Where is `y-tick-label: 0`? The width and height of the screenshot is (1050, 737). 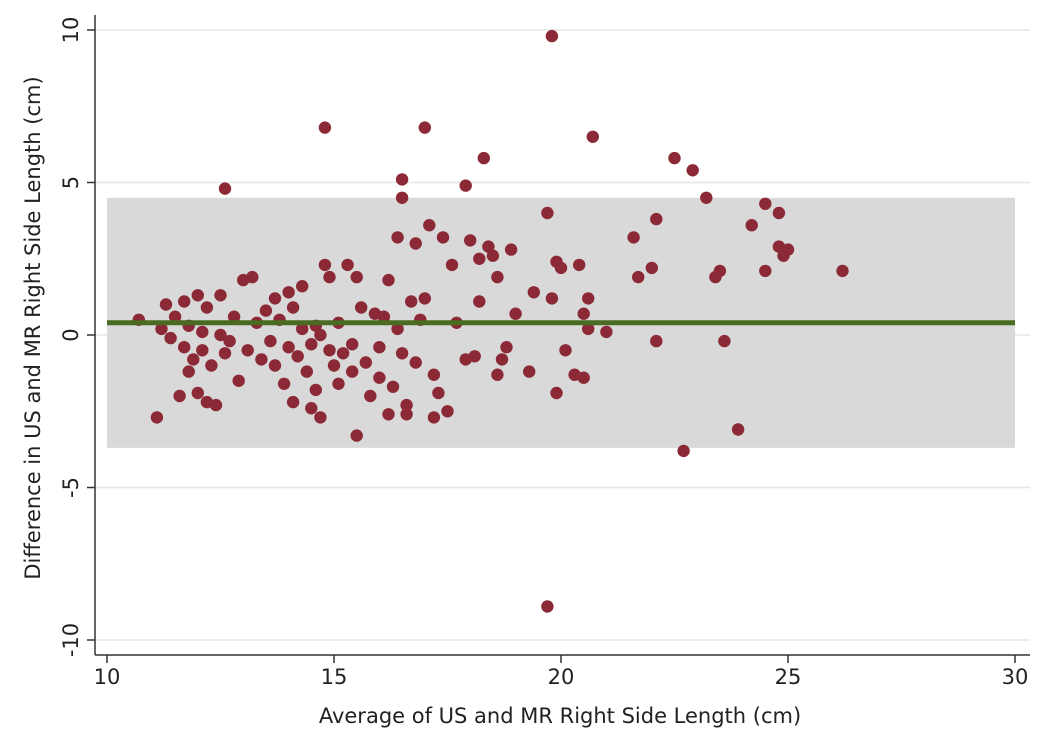 y-tick-label: 0 is located at coordinates (71, 334).